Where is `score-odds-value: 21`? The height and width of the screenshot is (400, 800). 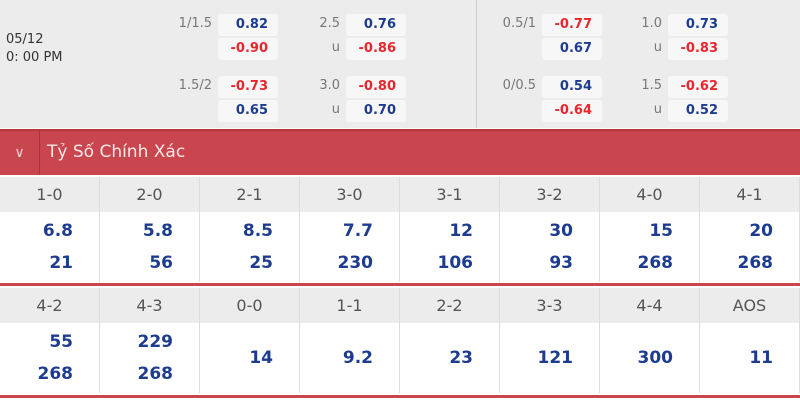 score-odds-value: 21 is located at coordinates (61, 263).